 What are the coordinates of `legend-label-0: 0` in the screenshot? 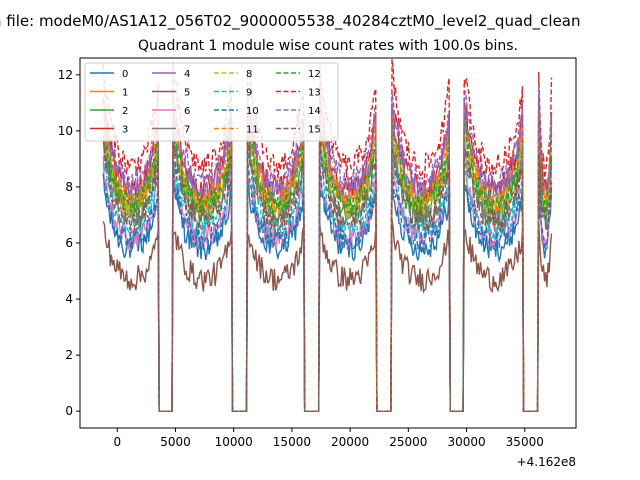 It's located at (125, 74).